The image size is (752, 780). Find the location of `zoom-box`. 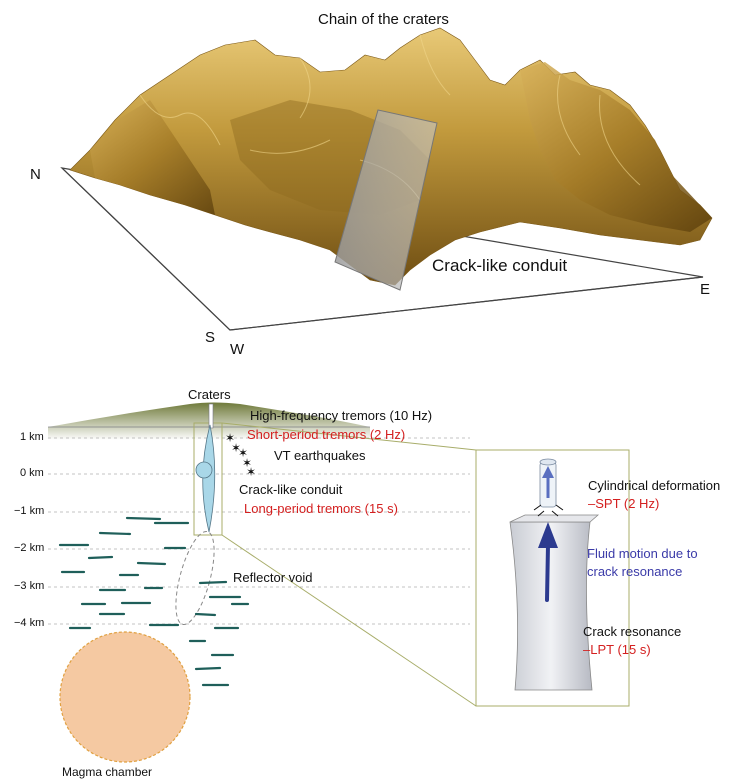

zoom-box is located at coordinates (208, 479).